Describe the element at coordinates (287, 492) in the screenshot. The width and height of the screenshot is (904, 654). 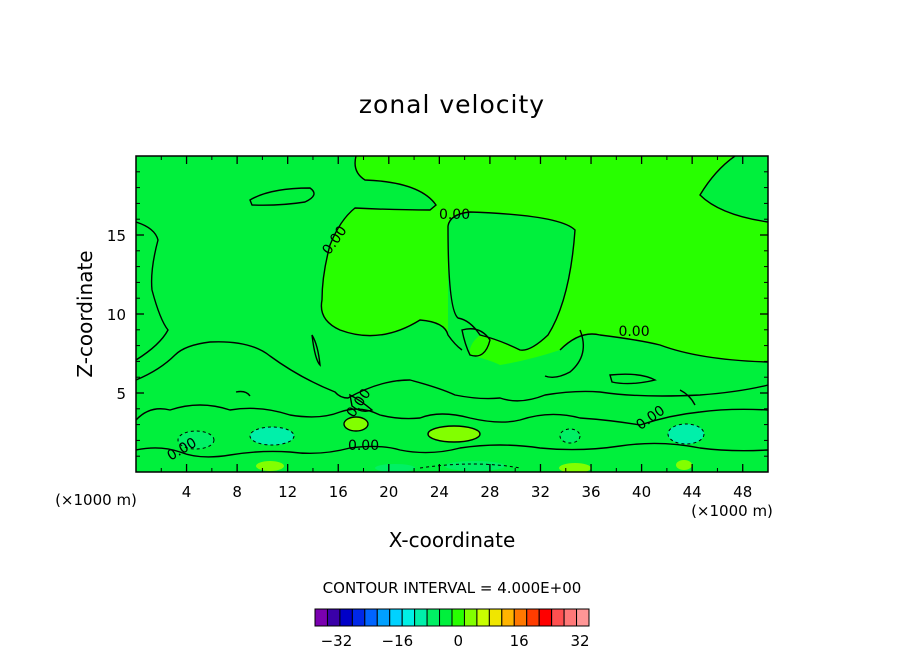
I see `x-tick-label: 12` at that location.